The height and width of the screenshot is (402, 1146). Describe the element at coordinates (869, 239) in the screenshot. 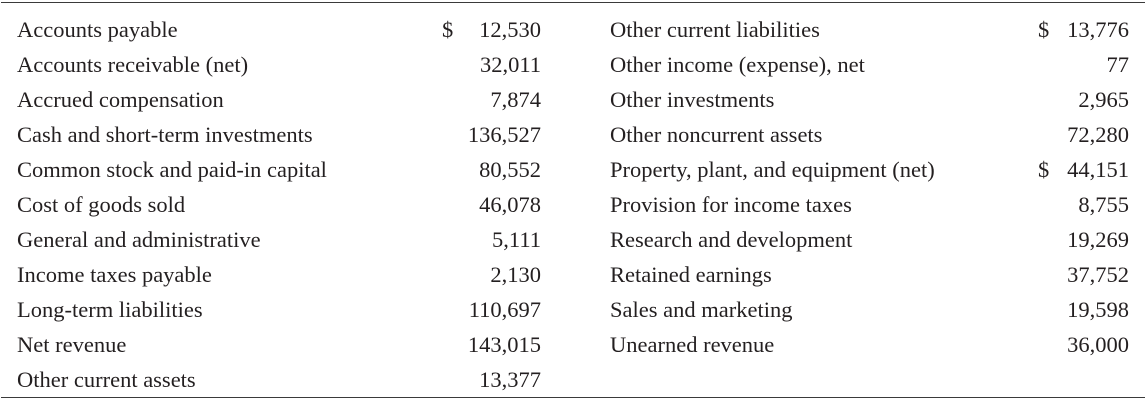

I see `table-row: Research and development 19,269` at that location.